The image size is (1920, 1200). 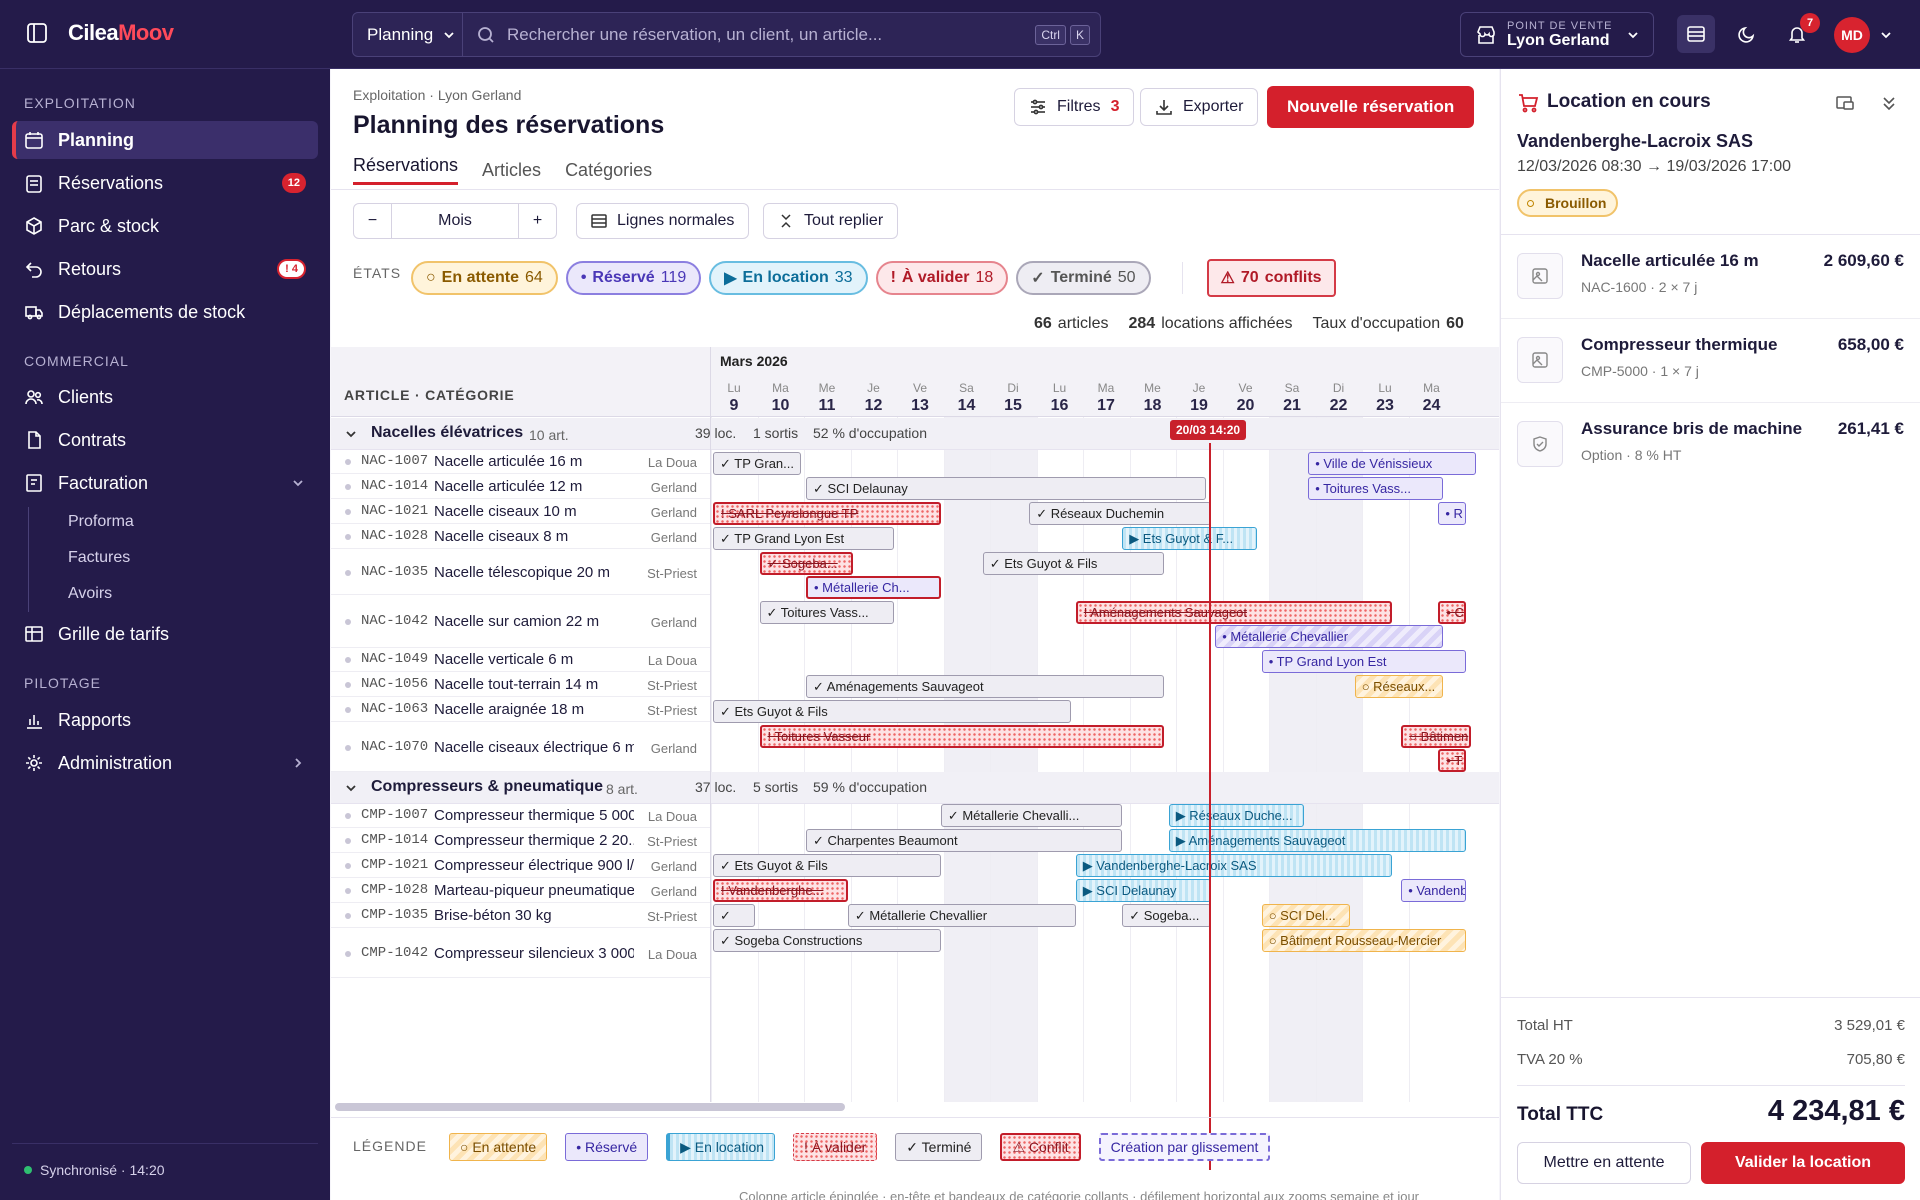 I want to click on state-chip-renting: ▶ En location 33, so click(x=788, y=278).